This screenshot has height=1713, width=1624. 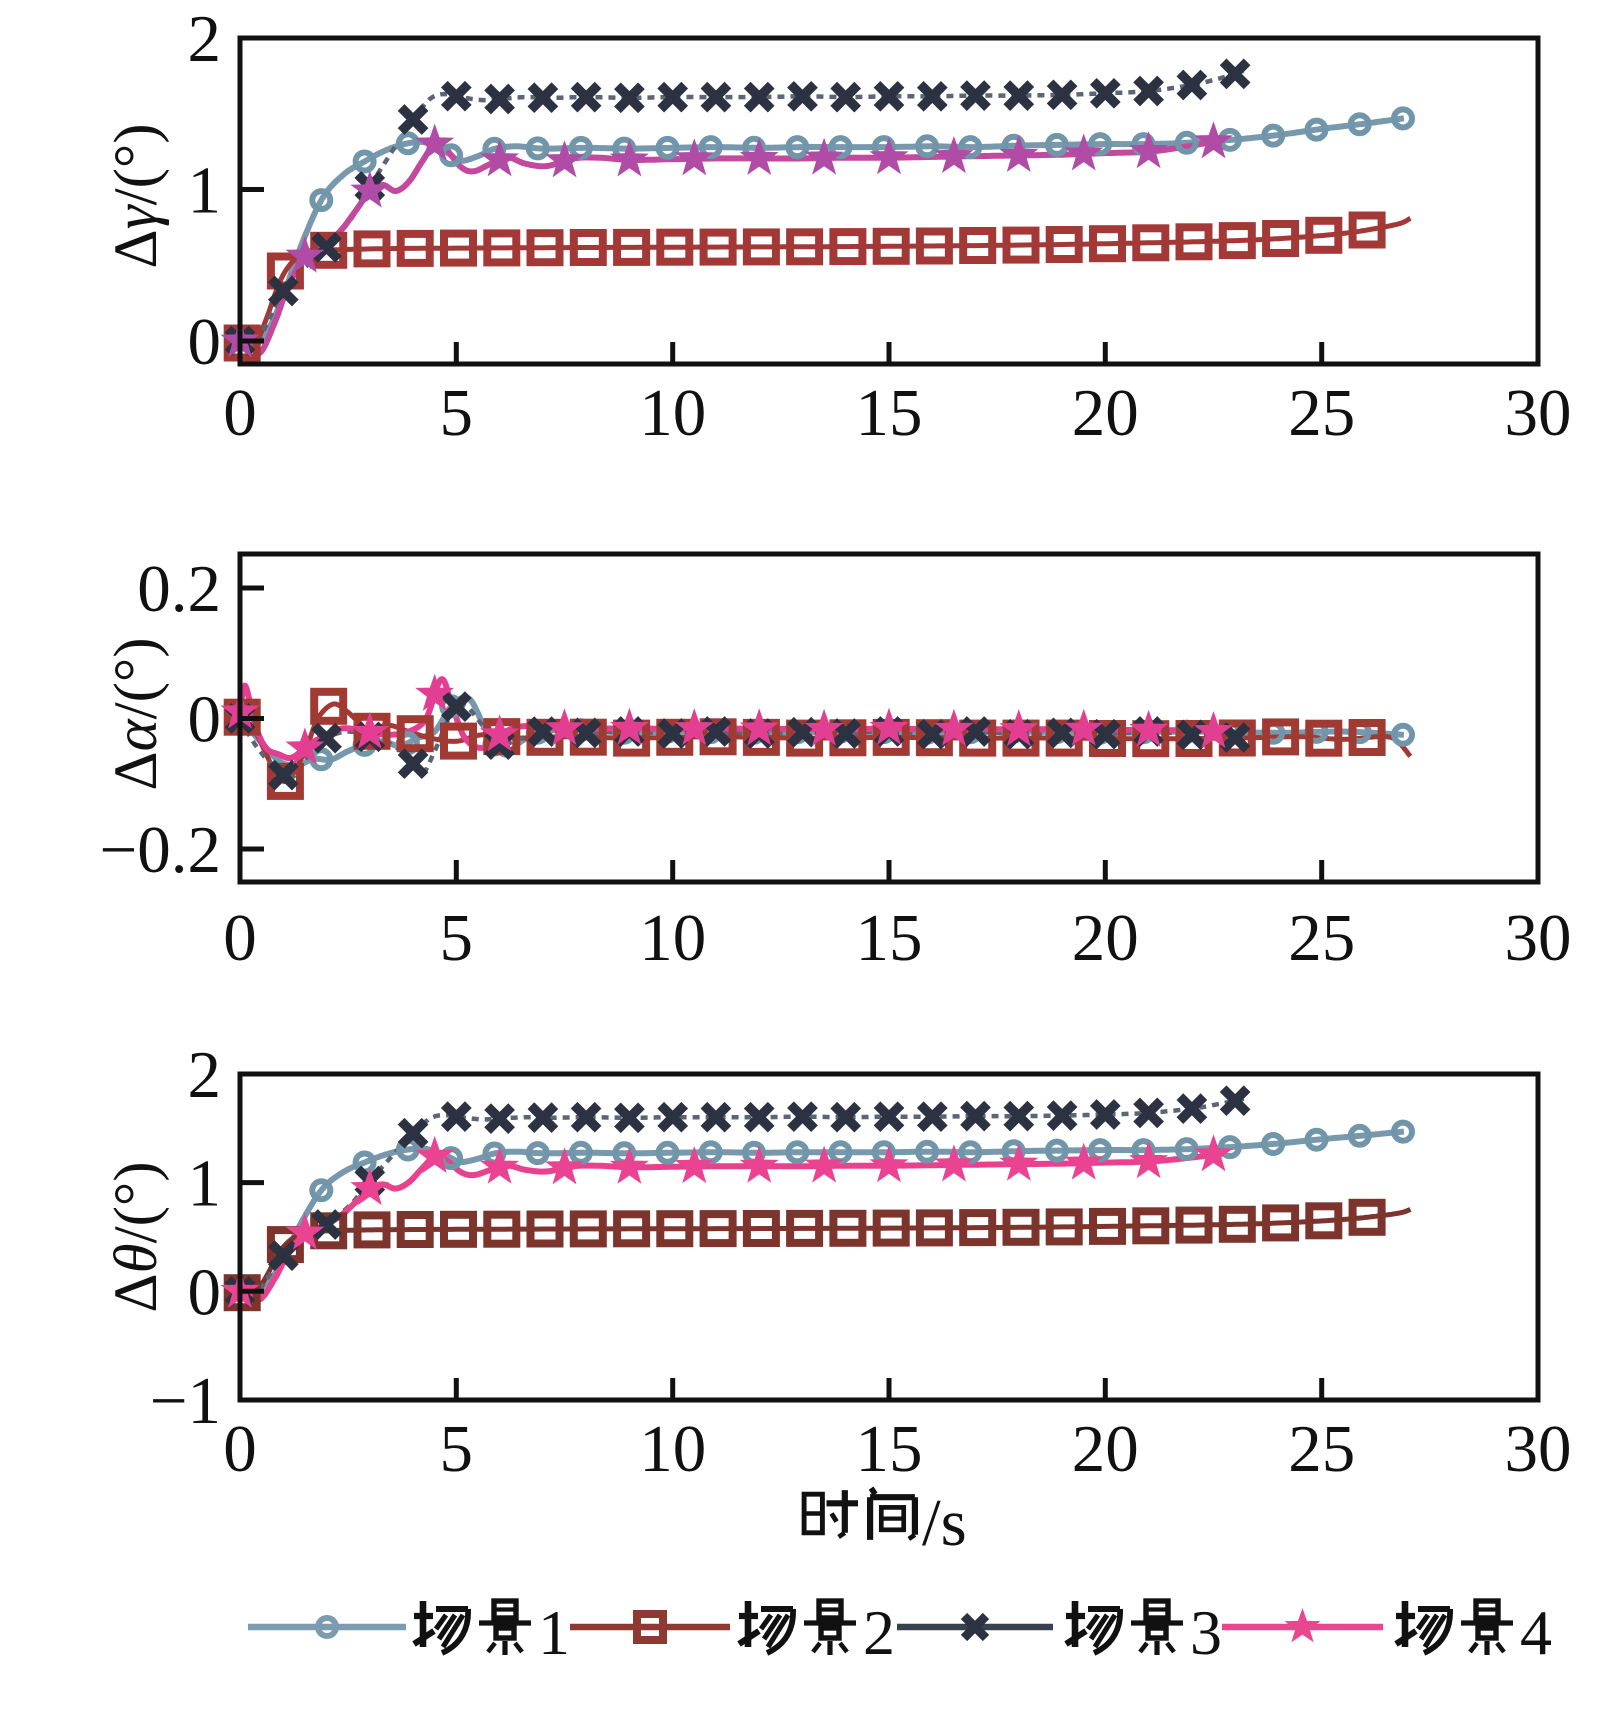 I want to click on svg-text: −1, so click(x=185, y=1401).